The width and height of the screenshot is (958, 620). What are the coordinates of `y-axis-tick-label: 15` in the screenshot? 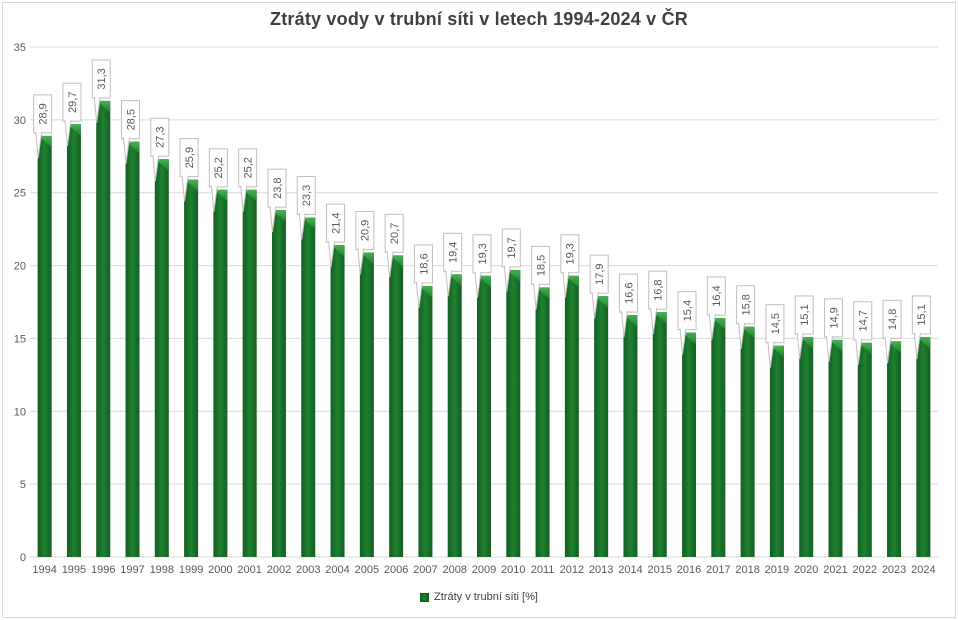 It's located at (20, 339).